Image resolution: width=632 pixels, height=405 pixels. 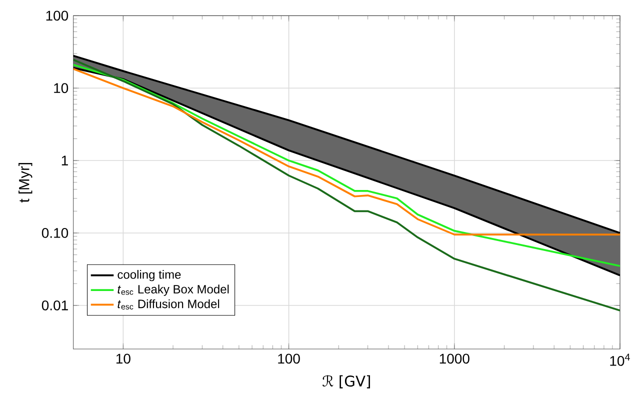 I want to click on x-tick-label: 10$^{4}$, so click(x=620, y=360).